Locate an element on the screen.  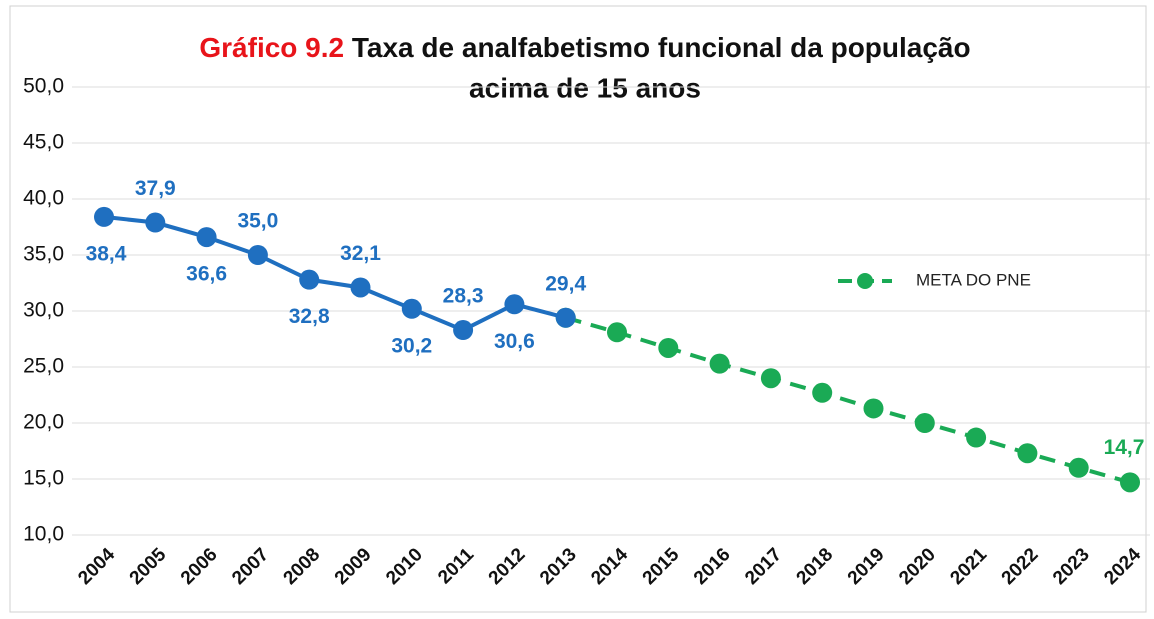
y-tick-label: 30,0 is located at coordinates (43, 310).